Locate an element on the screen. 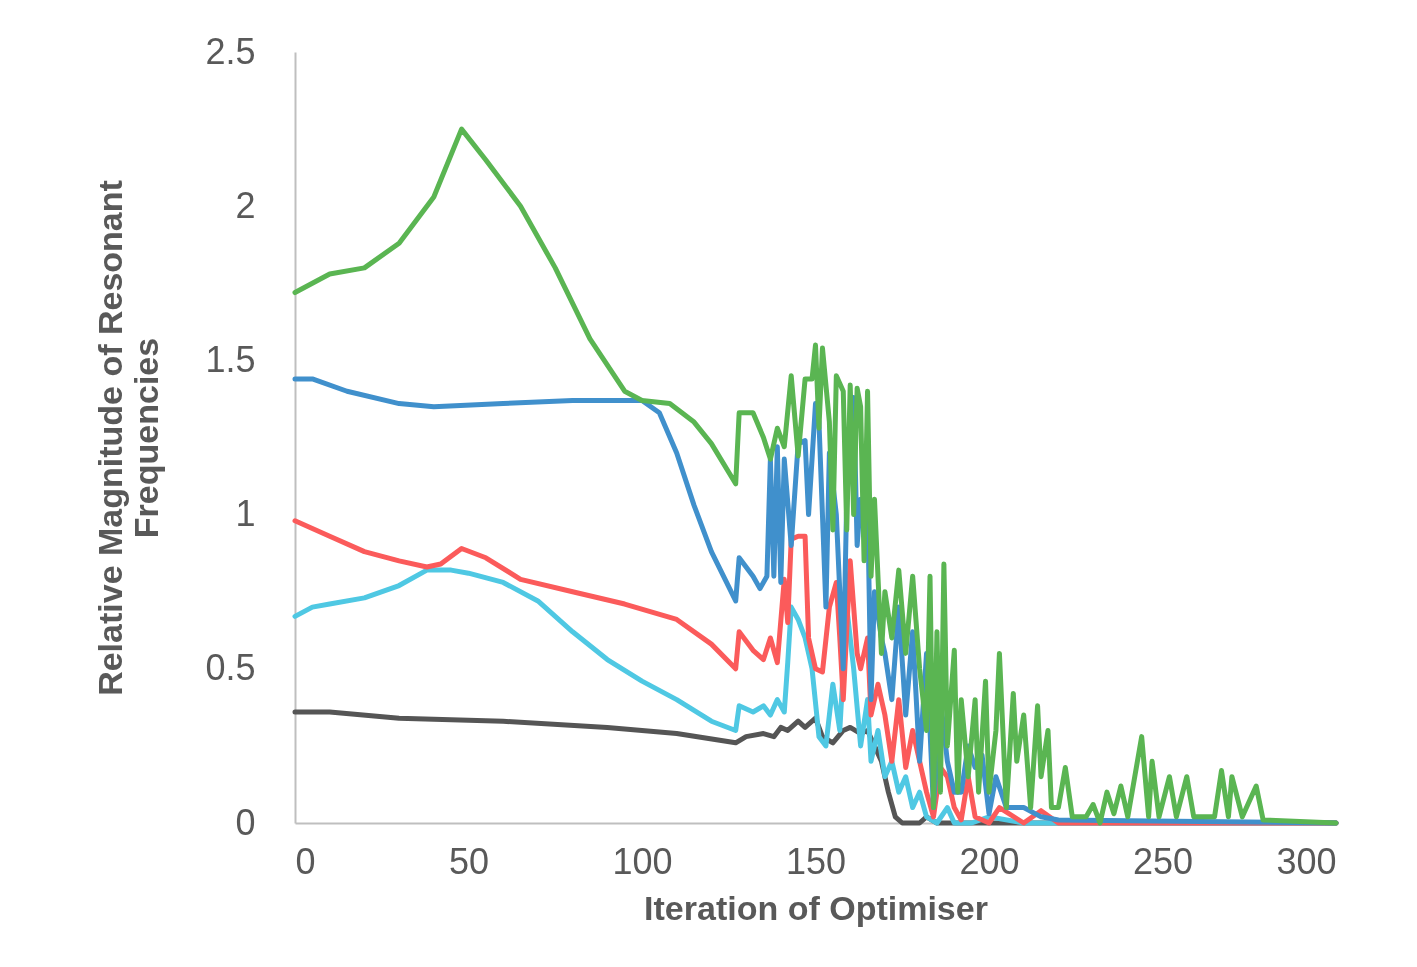  x-tick-label: 300 is located at coordinates (1306, 861).